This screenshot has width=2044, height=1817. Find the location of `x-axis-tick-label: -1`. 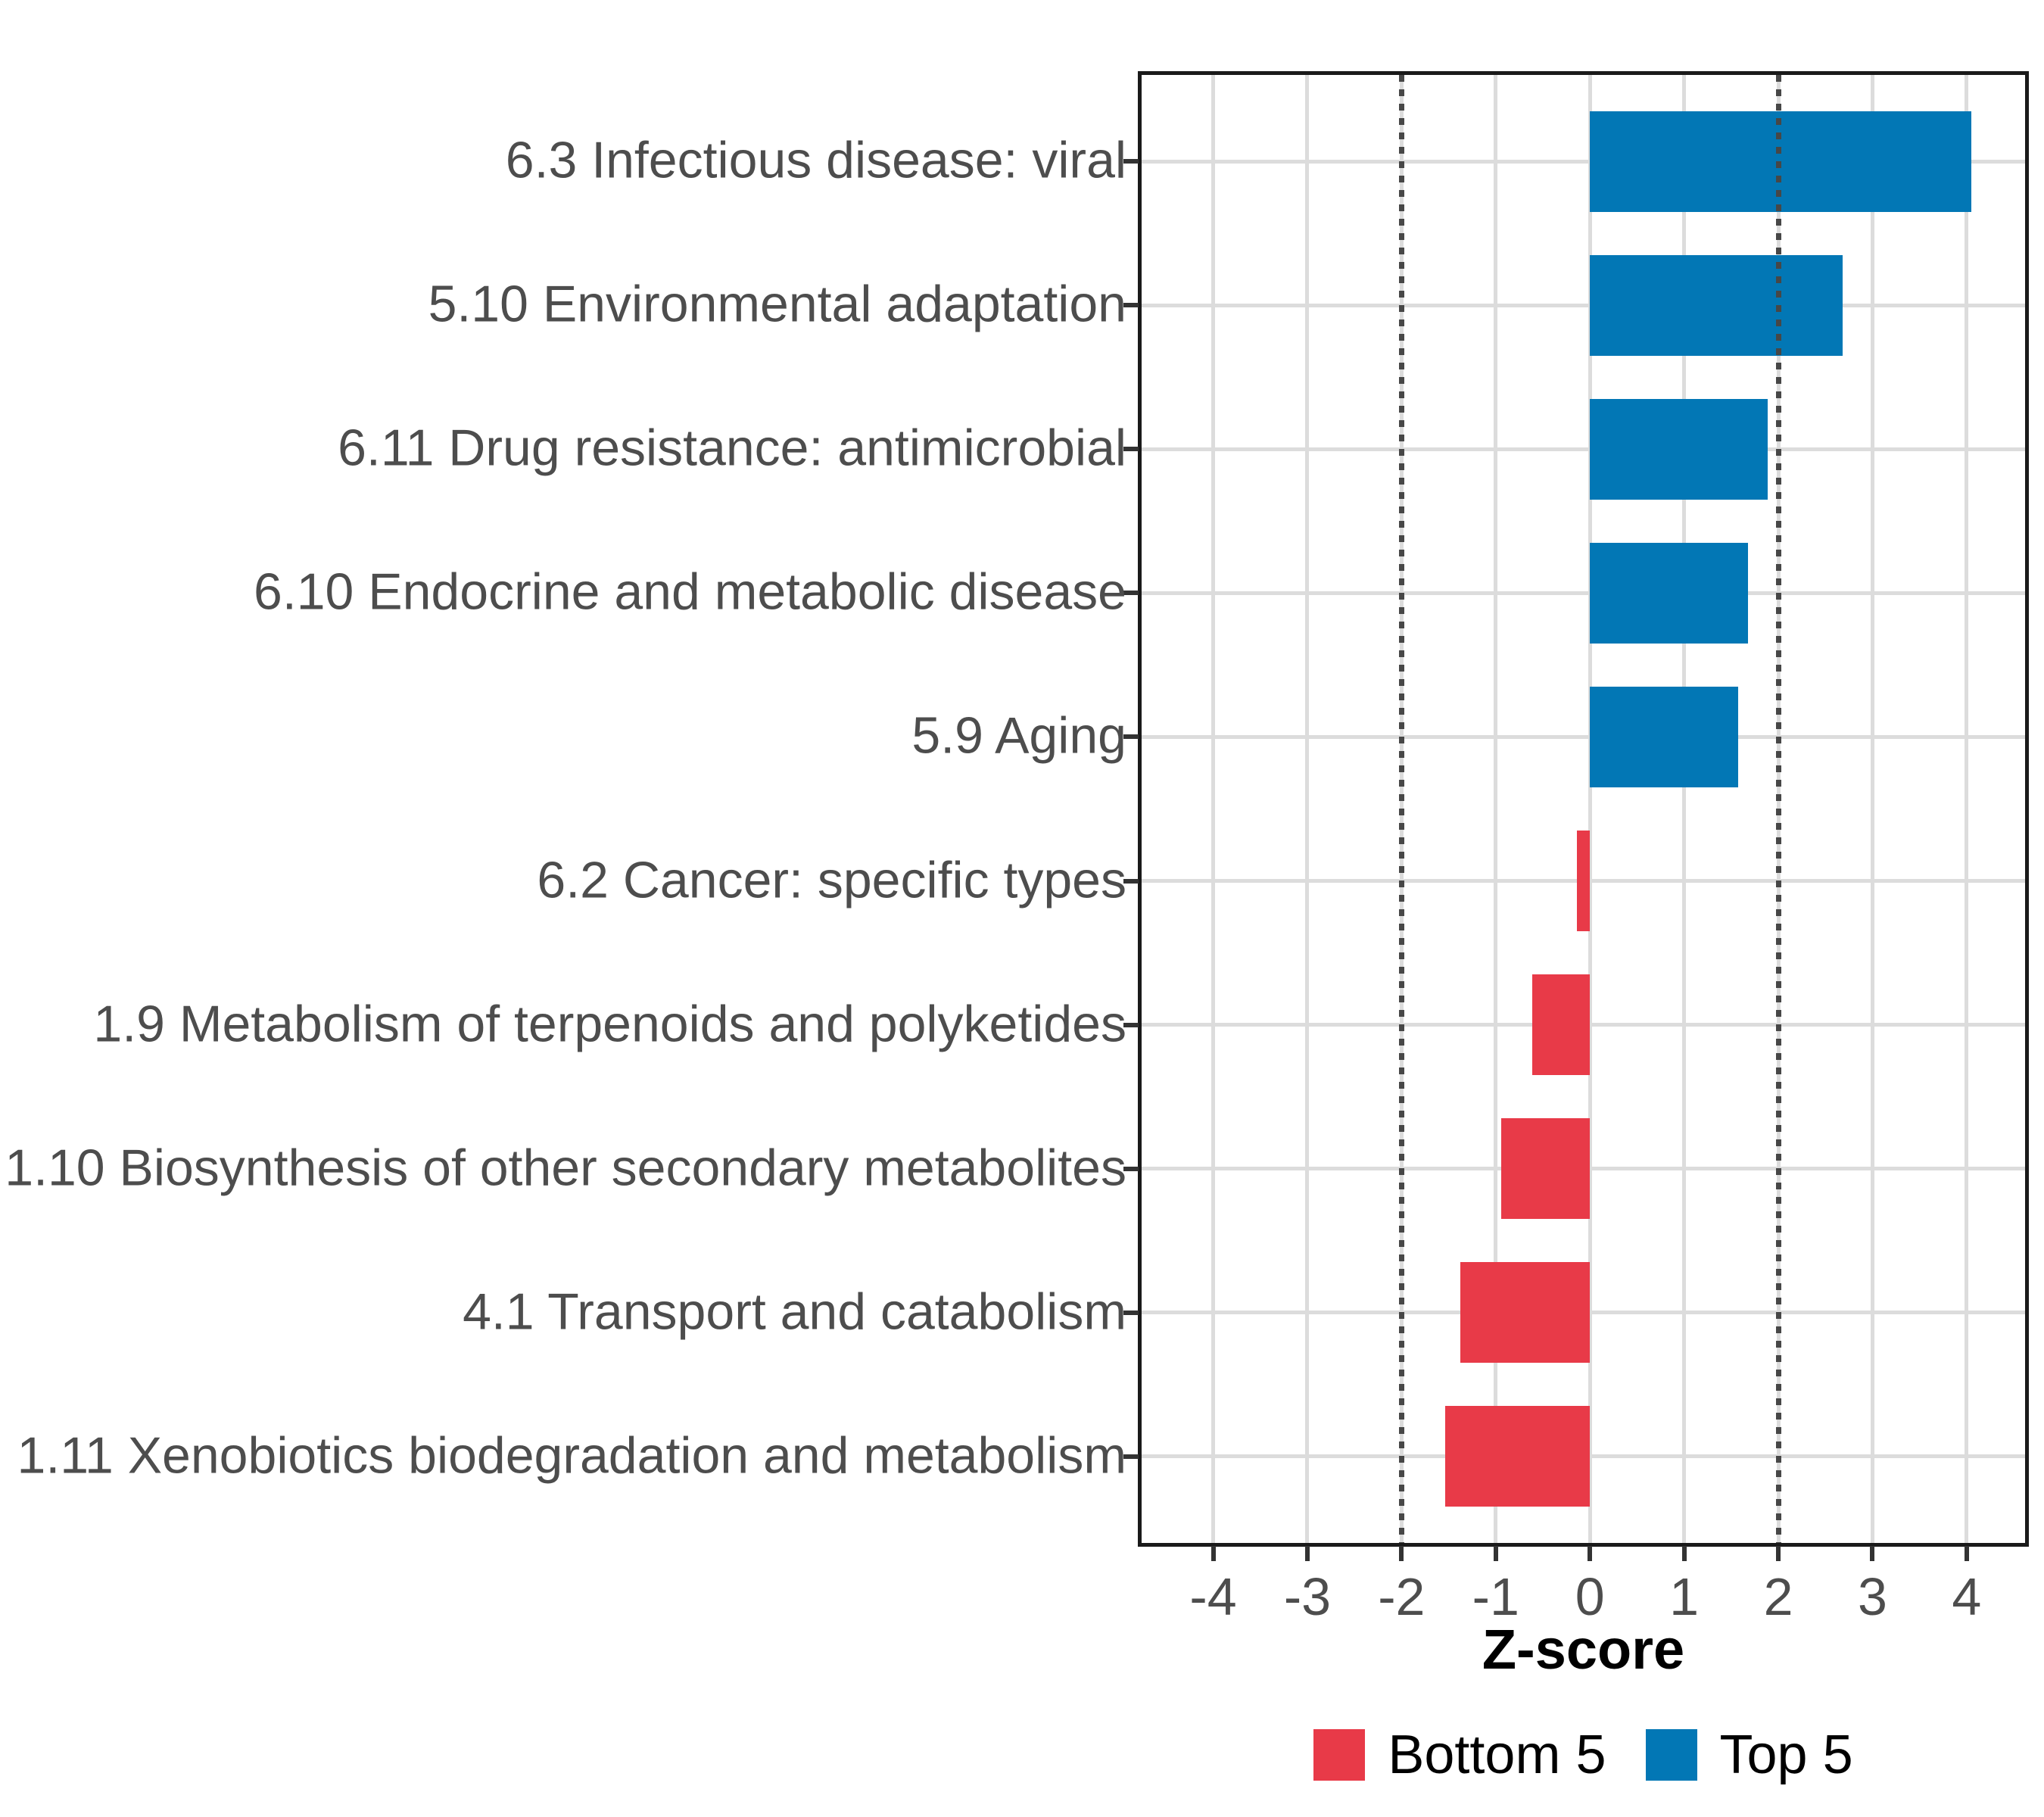

x-axis-tick-label: -1 is located at coordinates (1495, 1596).